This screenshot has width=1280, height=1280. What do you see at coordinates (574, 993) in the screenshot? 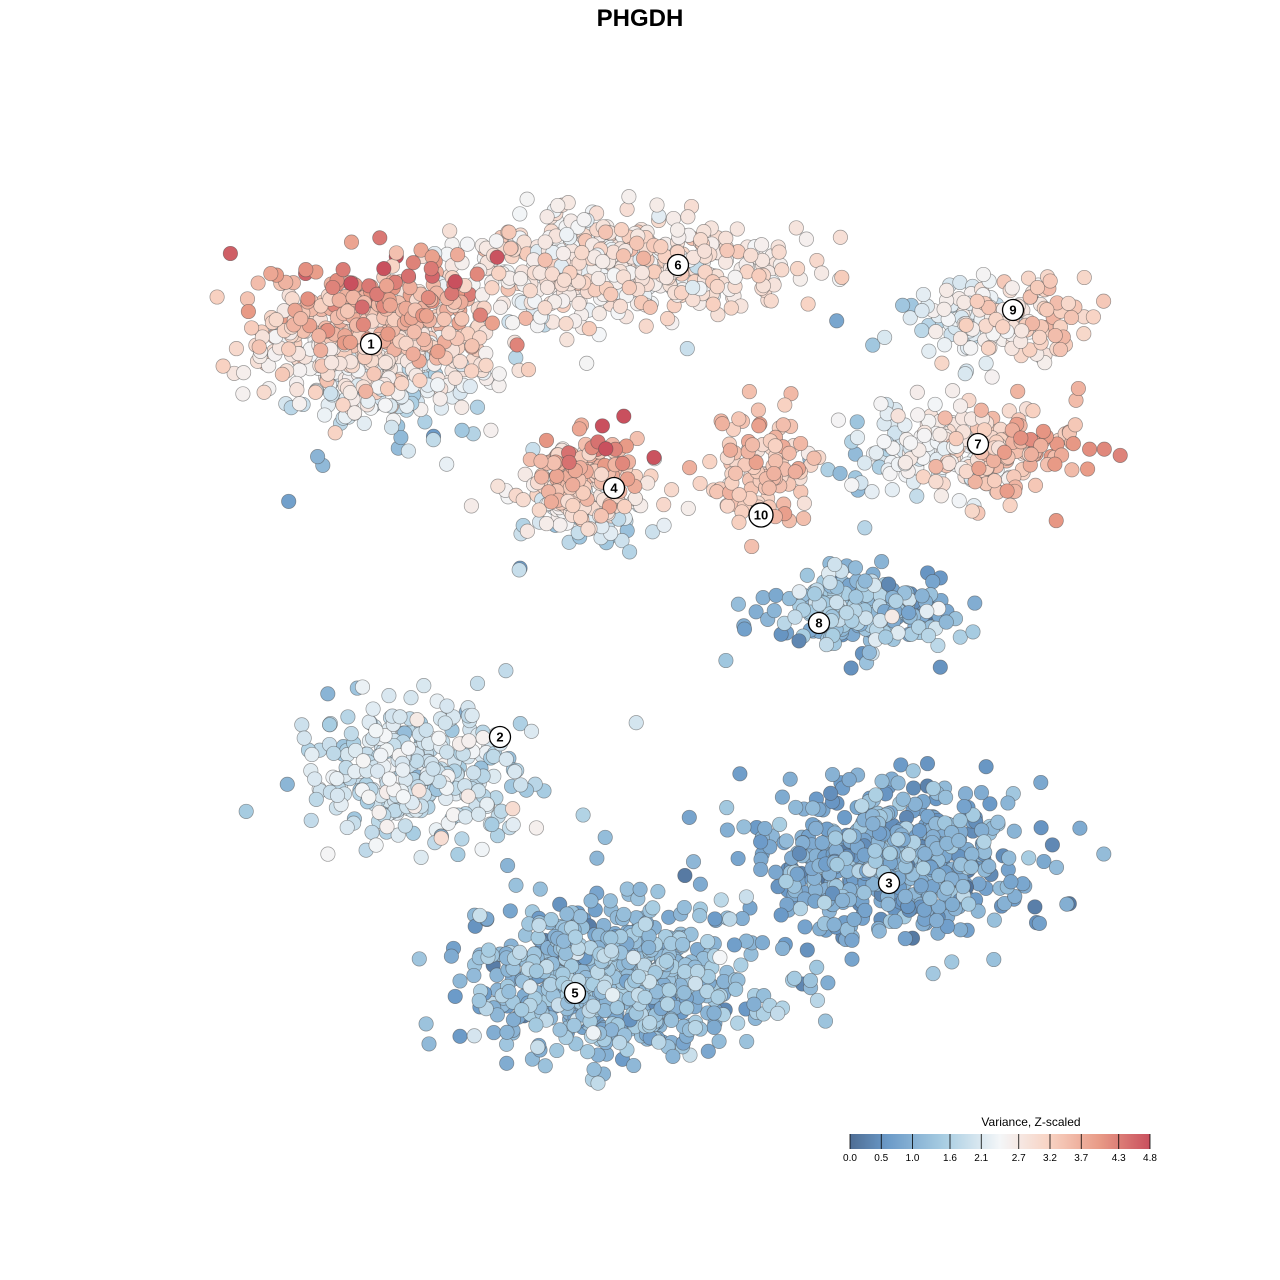
I see `cluster-label-text: 5` at bounding box center [574, 993].